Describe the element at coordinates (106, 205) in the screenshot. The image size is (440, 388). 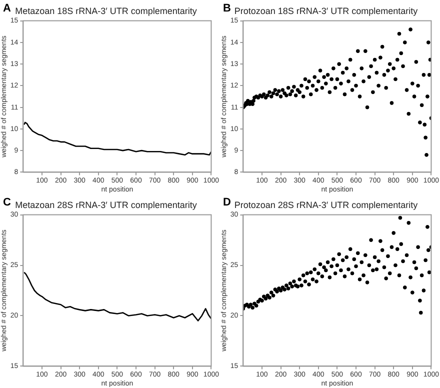
I see `chart-title: Metazoan 28S rRNA-3′ UTR complementarity` at that location.